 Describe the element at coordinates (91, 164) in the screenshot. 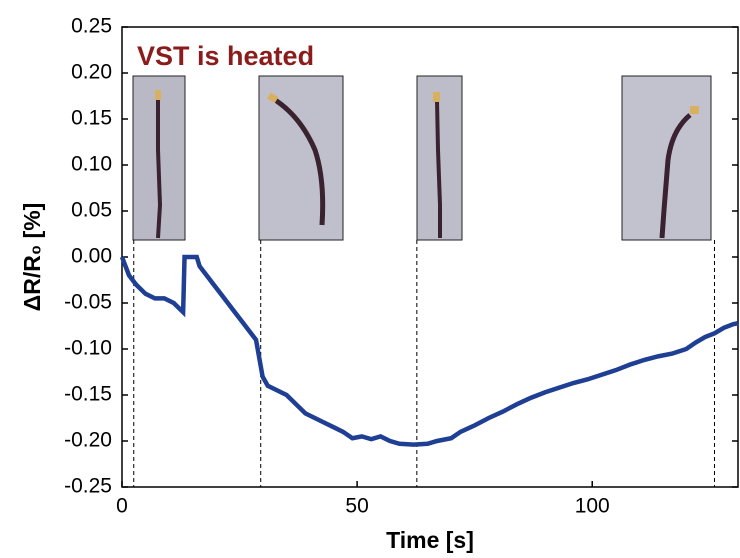

I see `y-tick-label: 0.10` at that location.